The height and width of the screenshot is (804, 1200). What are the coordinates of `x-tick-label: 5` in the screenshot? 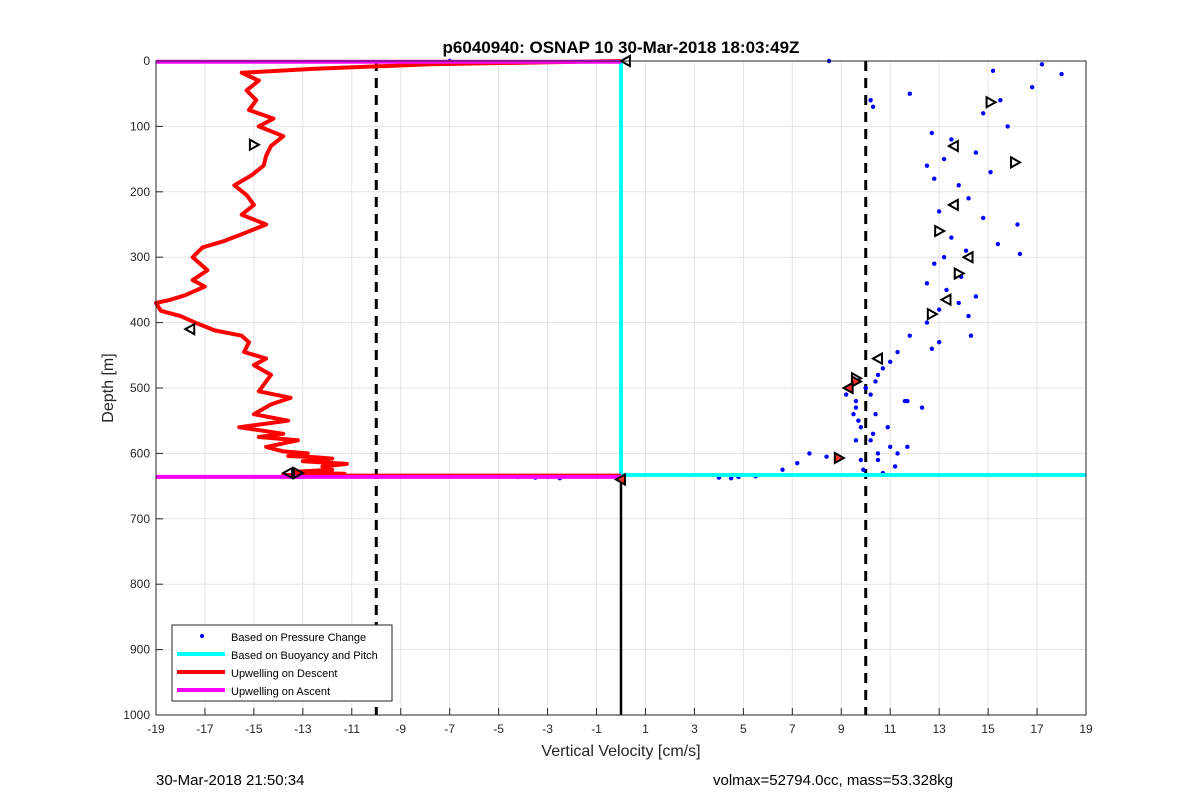 It's located at (743, 729).